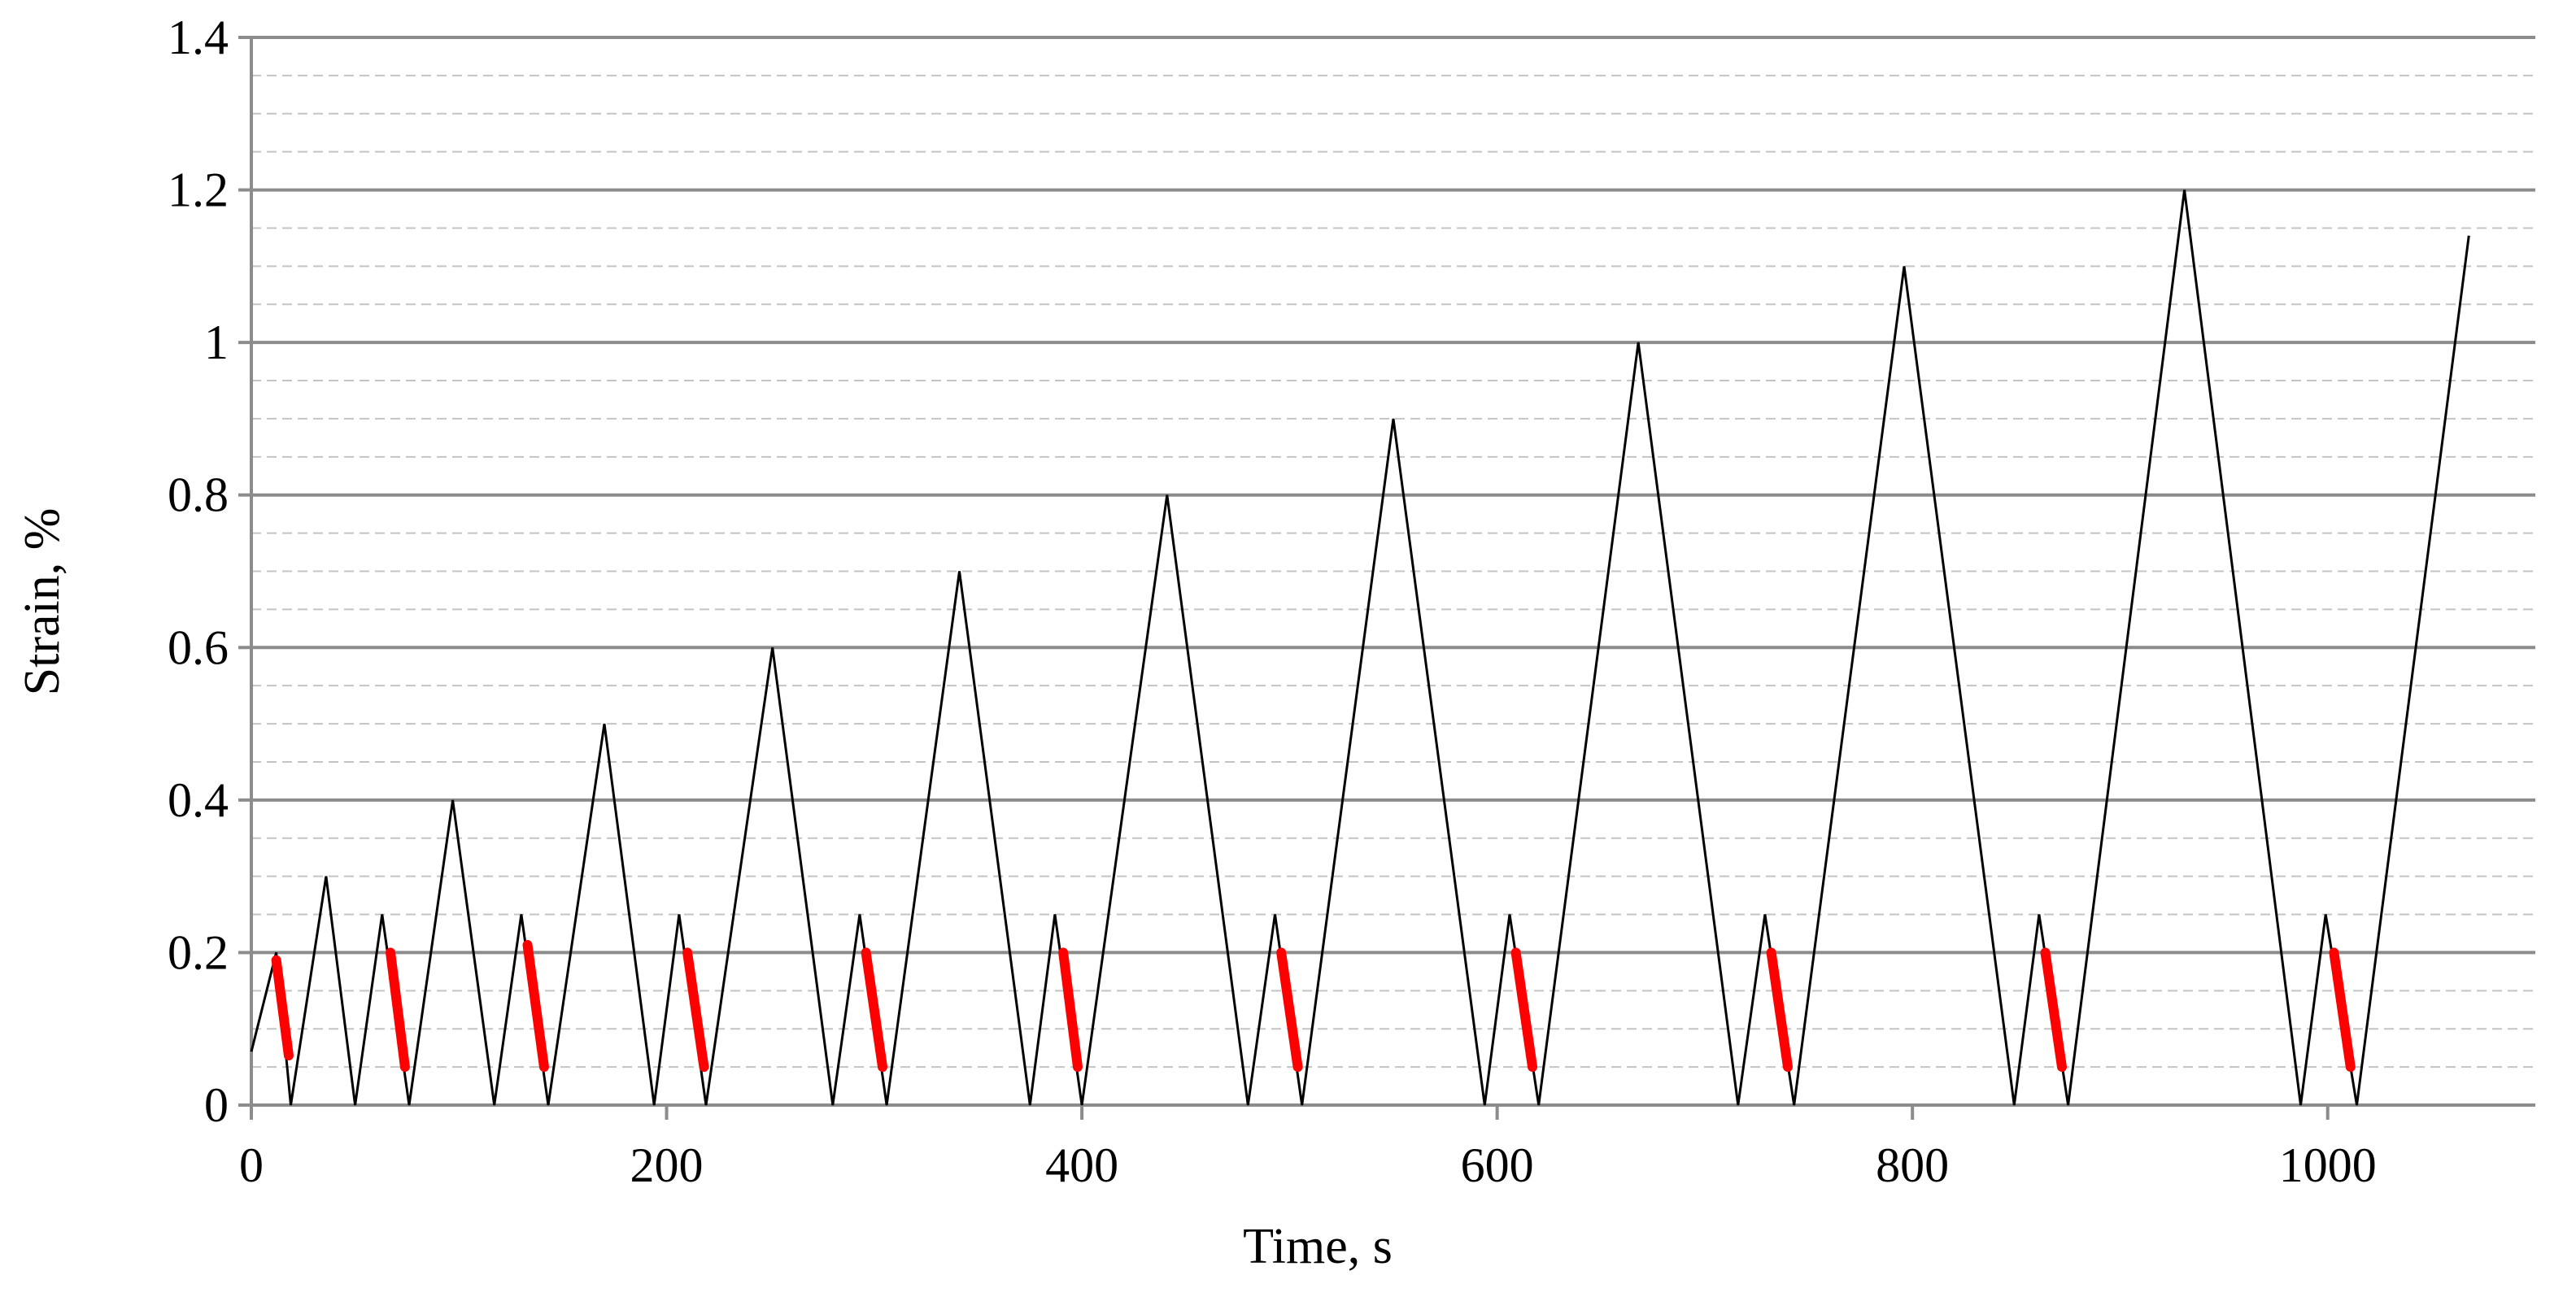 This screenshot has width=2576, height=1297. Describe the element at coordinates (198, 952) in the screenshot. I see `y-tick-label: 0.2` at that location.